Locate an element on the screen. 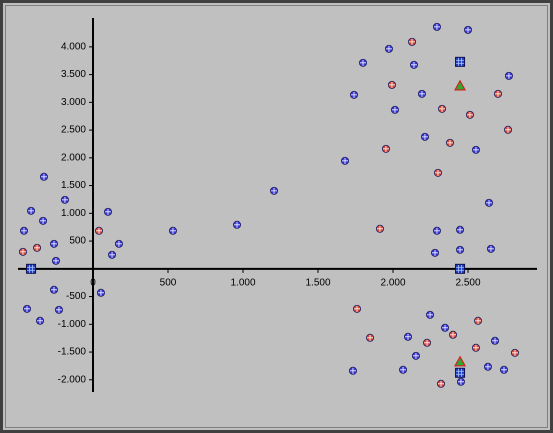 Image resolution: width=553 pixels, height=433 pixels. y-tick-label: -500 is located at coordinates (76, 296).